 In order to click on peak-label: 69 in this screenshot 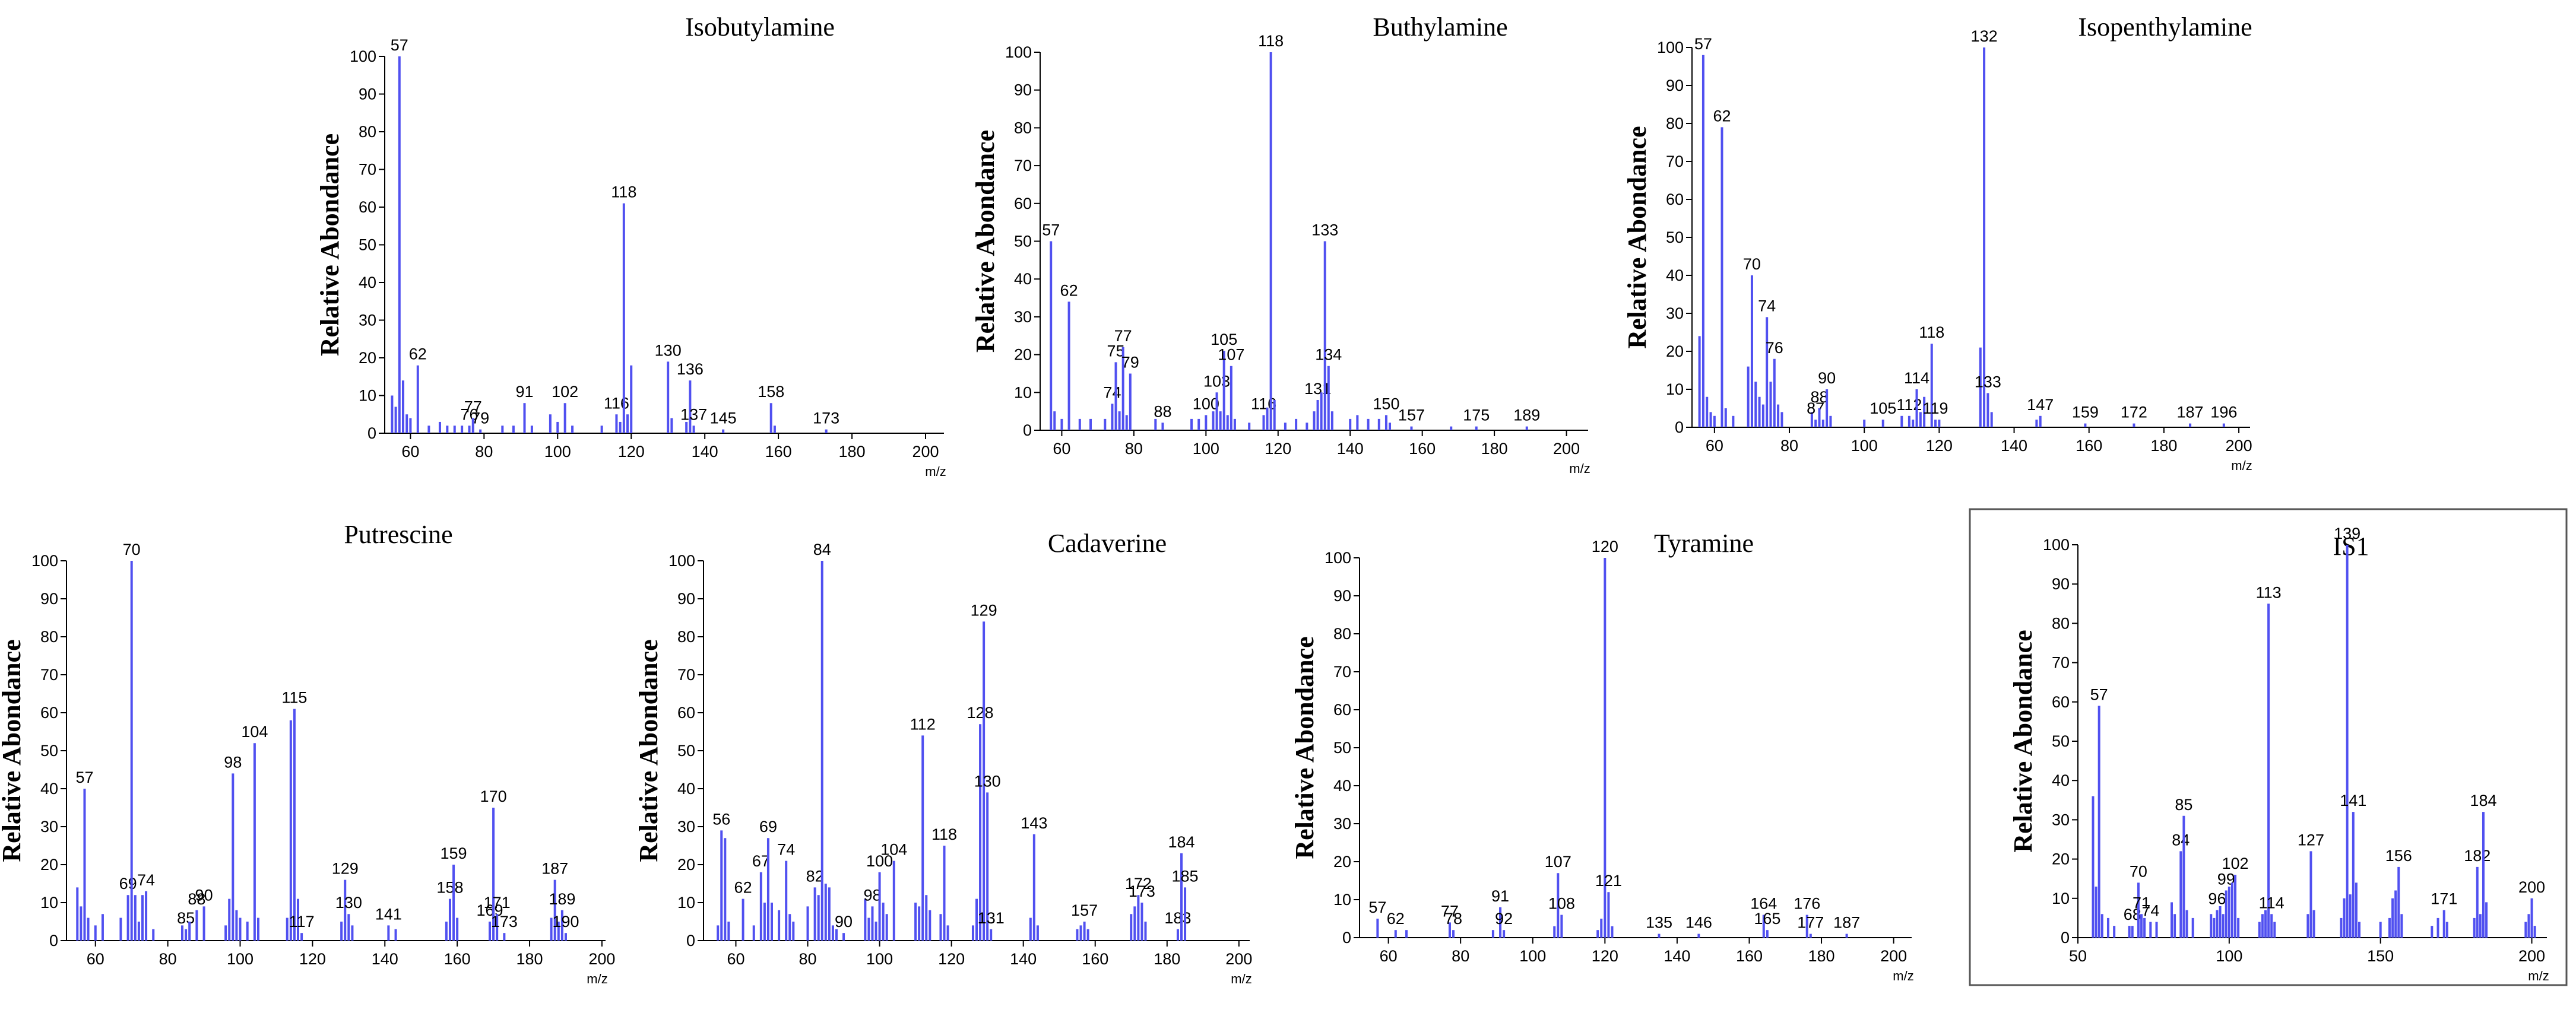, I will do `click(768, 827)`.